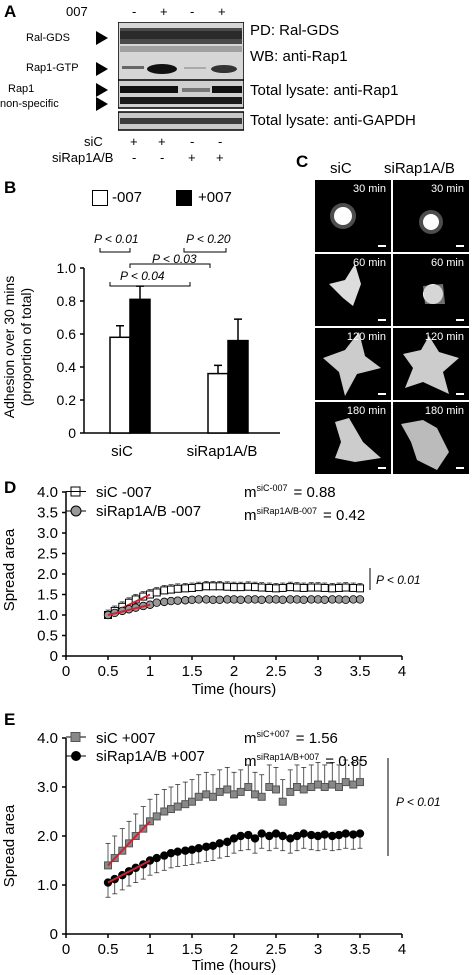 Image resolution: width=474 pixels, height=975 pixels. I want to click on chart-b-ytick-label: 1.0, so click(67, 268).